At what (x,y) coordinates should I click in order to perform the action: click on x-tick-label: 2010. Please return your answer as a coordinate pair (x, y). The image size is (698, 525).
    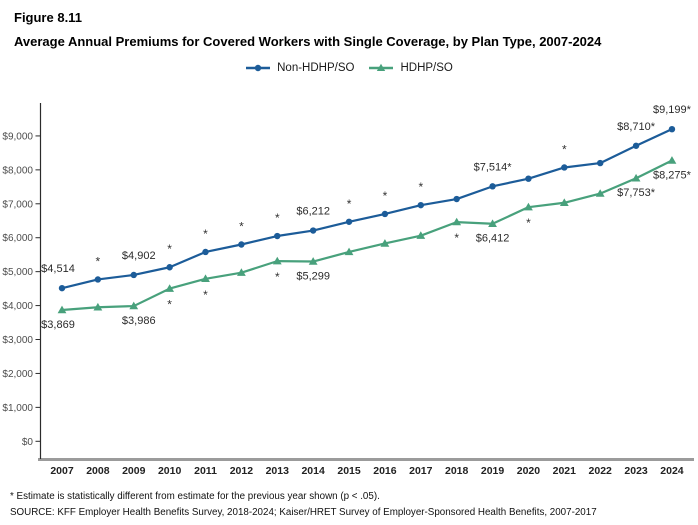
    Looking at the image, I should click on (170, 471).